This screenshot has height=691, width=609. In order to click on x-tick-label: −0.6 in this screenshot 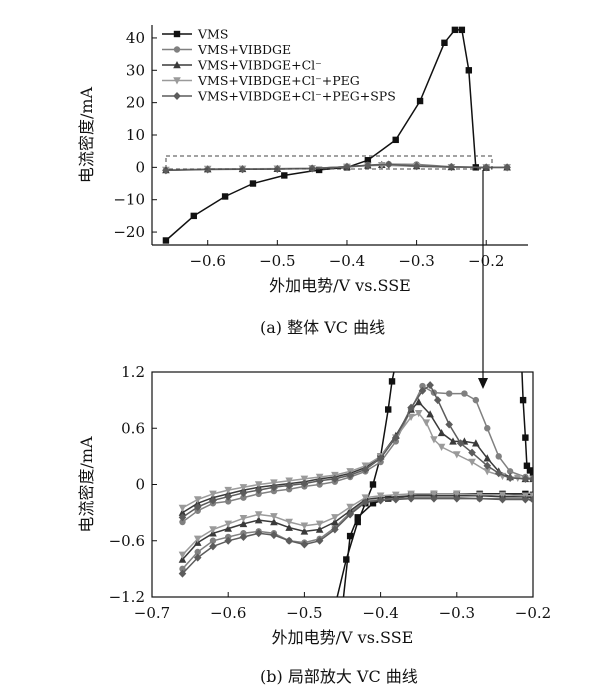, I will do `click(207, 261)`.